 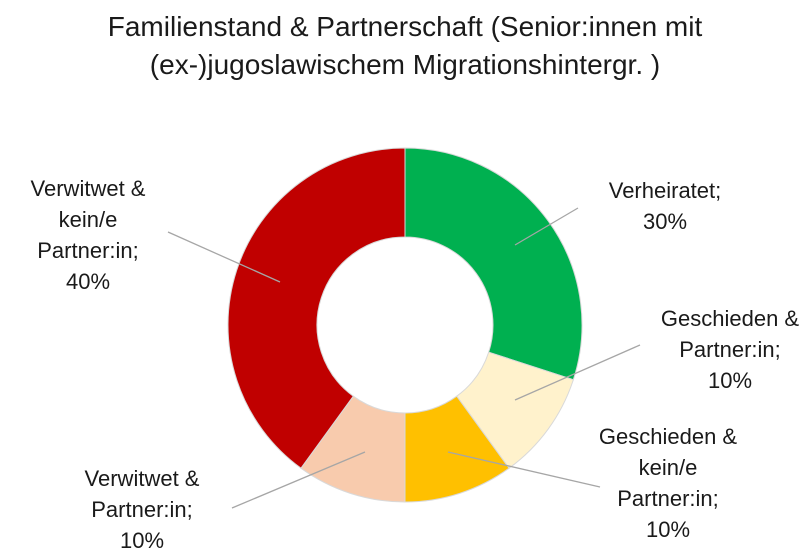 What do you see at coordinates (88, 281) in the screenshot?
I see `value-label: 40%` at bounding box center [88, 281].